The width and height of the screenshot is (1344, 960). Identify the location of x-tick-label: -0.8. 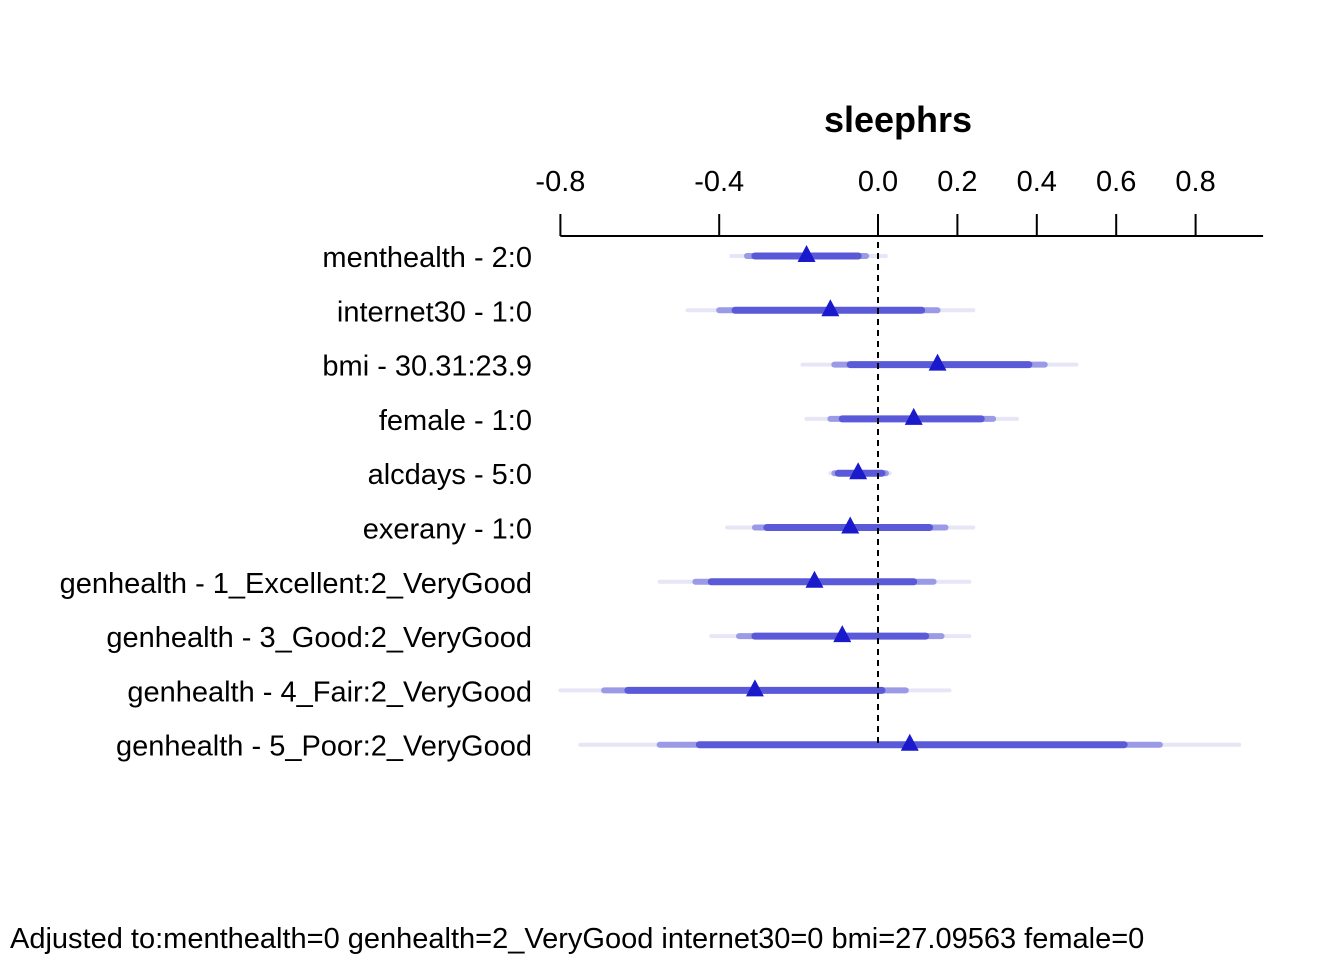
(560, 182).